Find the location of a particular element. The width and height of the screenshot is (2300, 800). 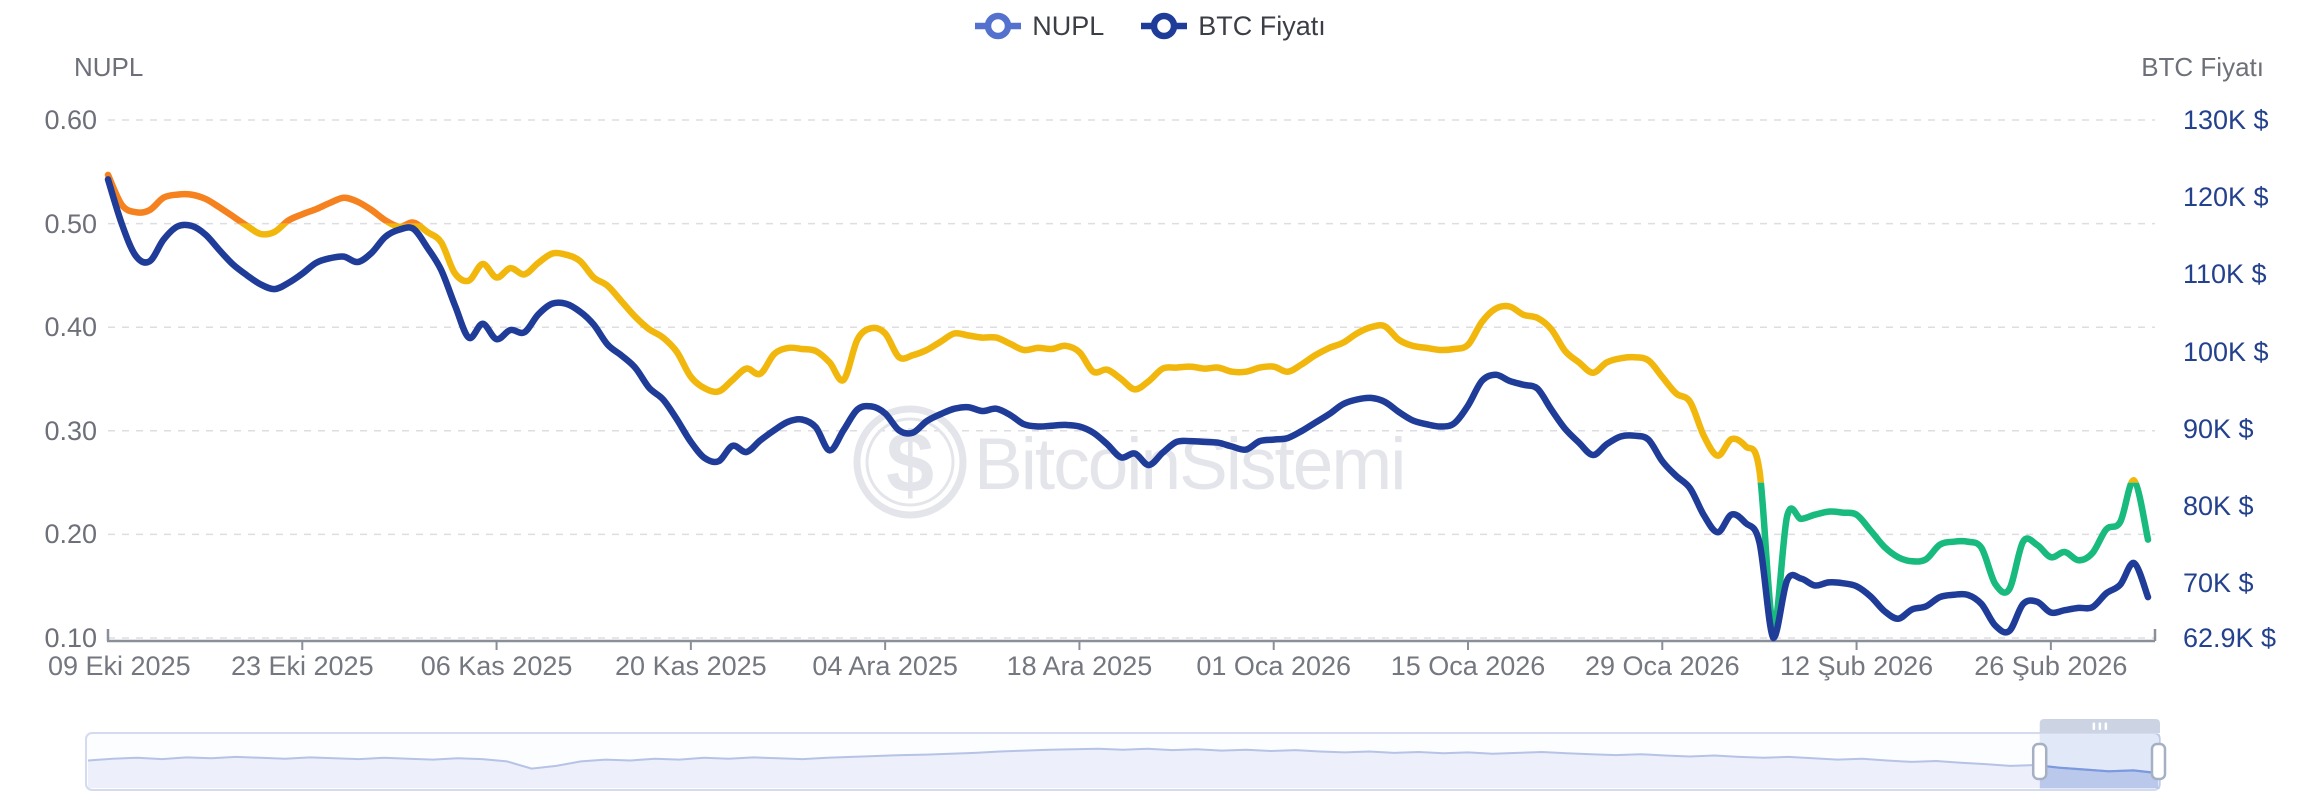

right-axis-tick-label: 120K $ is located at coordinates (2226, 197).